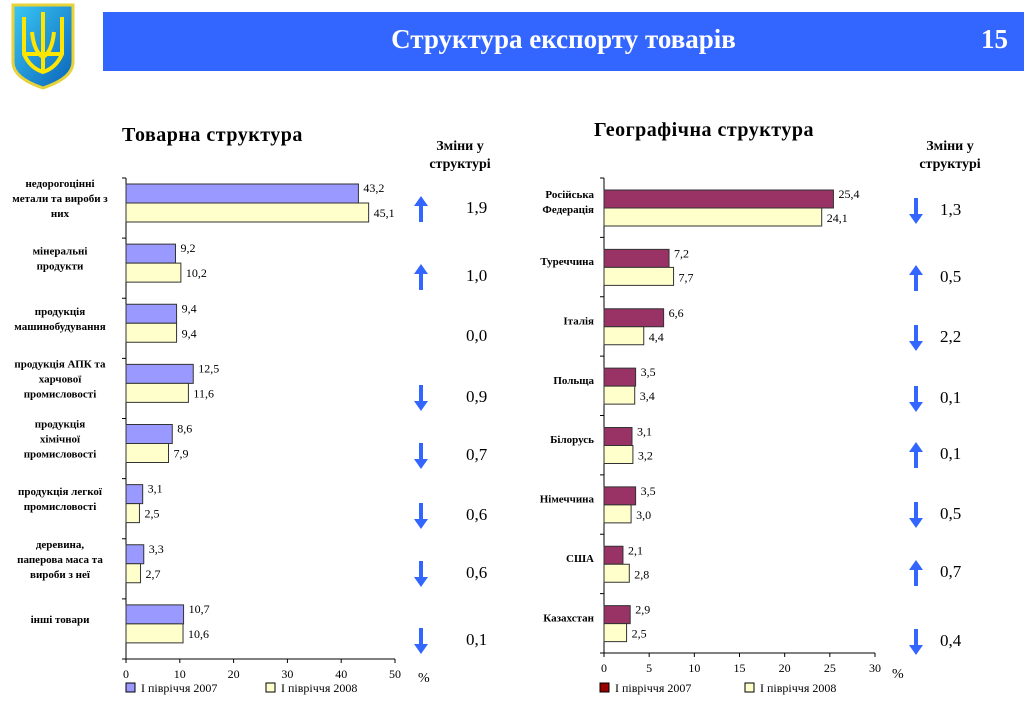 The height and width of the screenshot is (710, 1024). I want to click on x-tick-label: 25, so click(830, 668).